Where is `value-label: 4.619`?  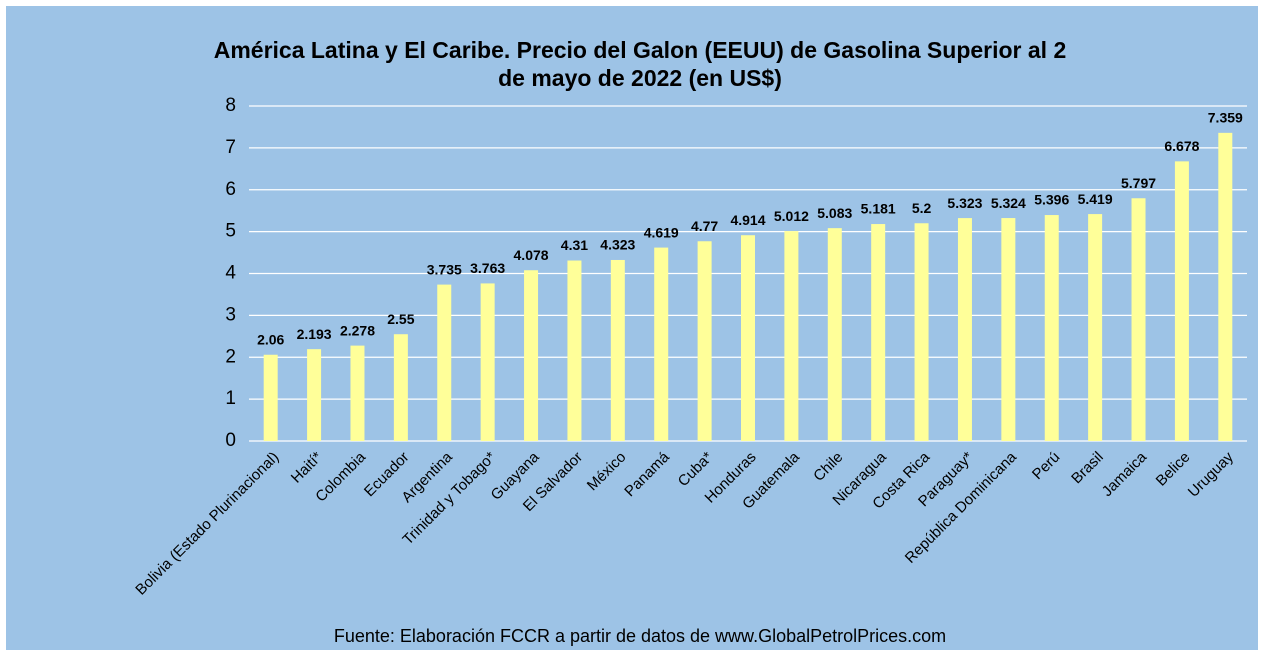
value-label: 4.619 is located at coordinates (661, 232).